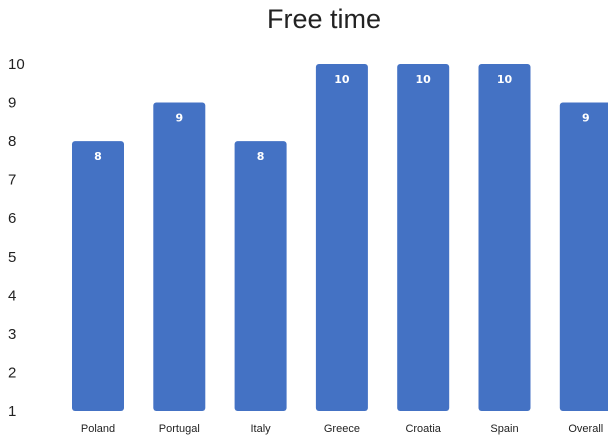  Describe the element at coordinates (12, 103) in the screenshot. I see `y-tick-label: 9` at that location.